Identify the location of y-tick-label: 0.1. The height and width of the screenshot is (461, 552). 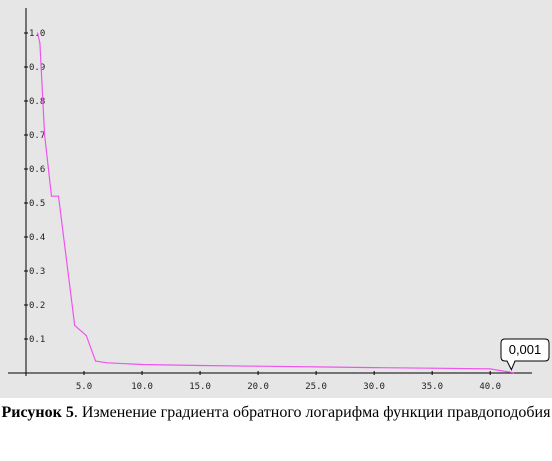
(37, 340).